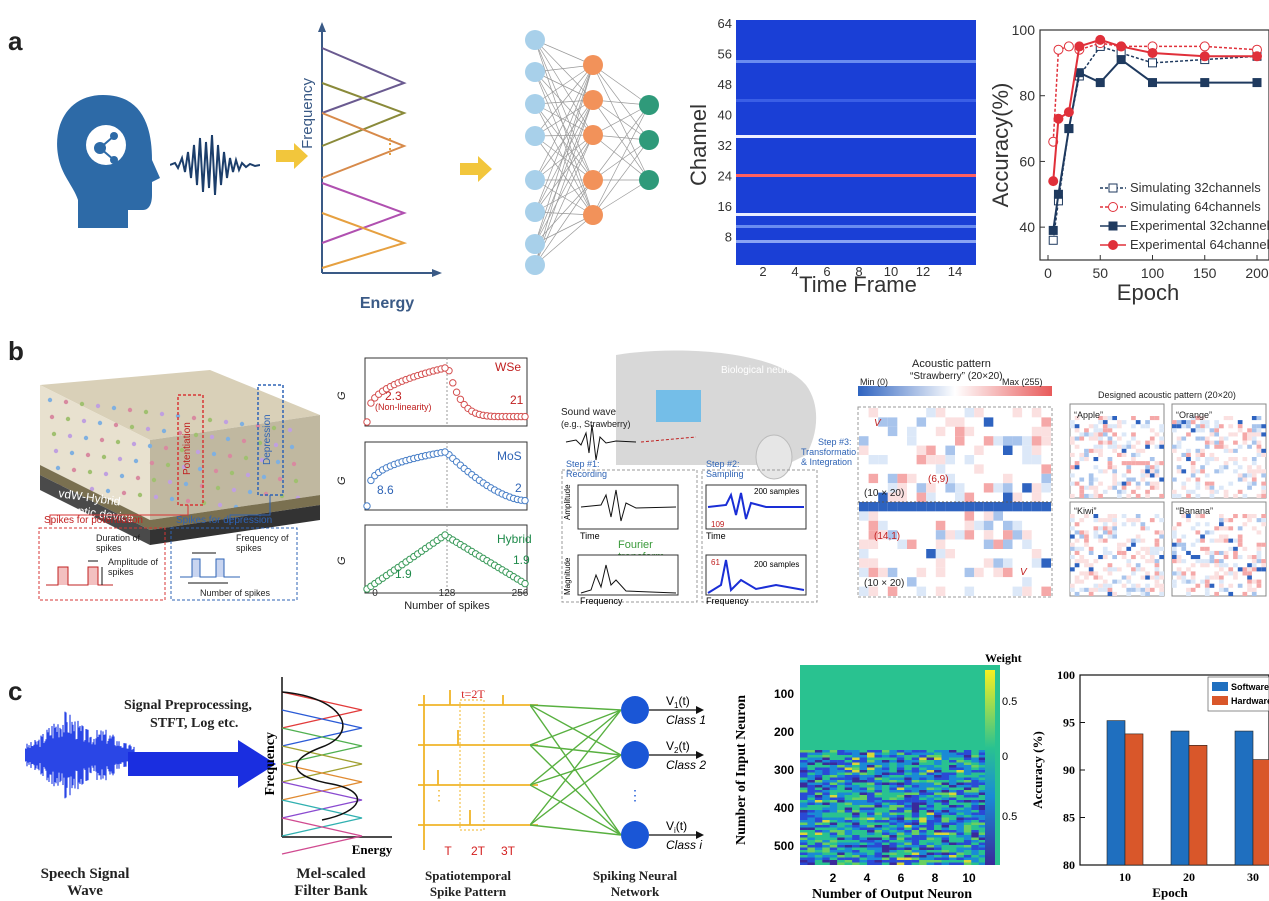 This screenshot has width=1269, height=901. I want to click on mel-filter, so click(322, 746).